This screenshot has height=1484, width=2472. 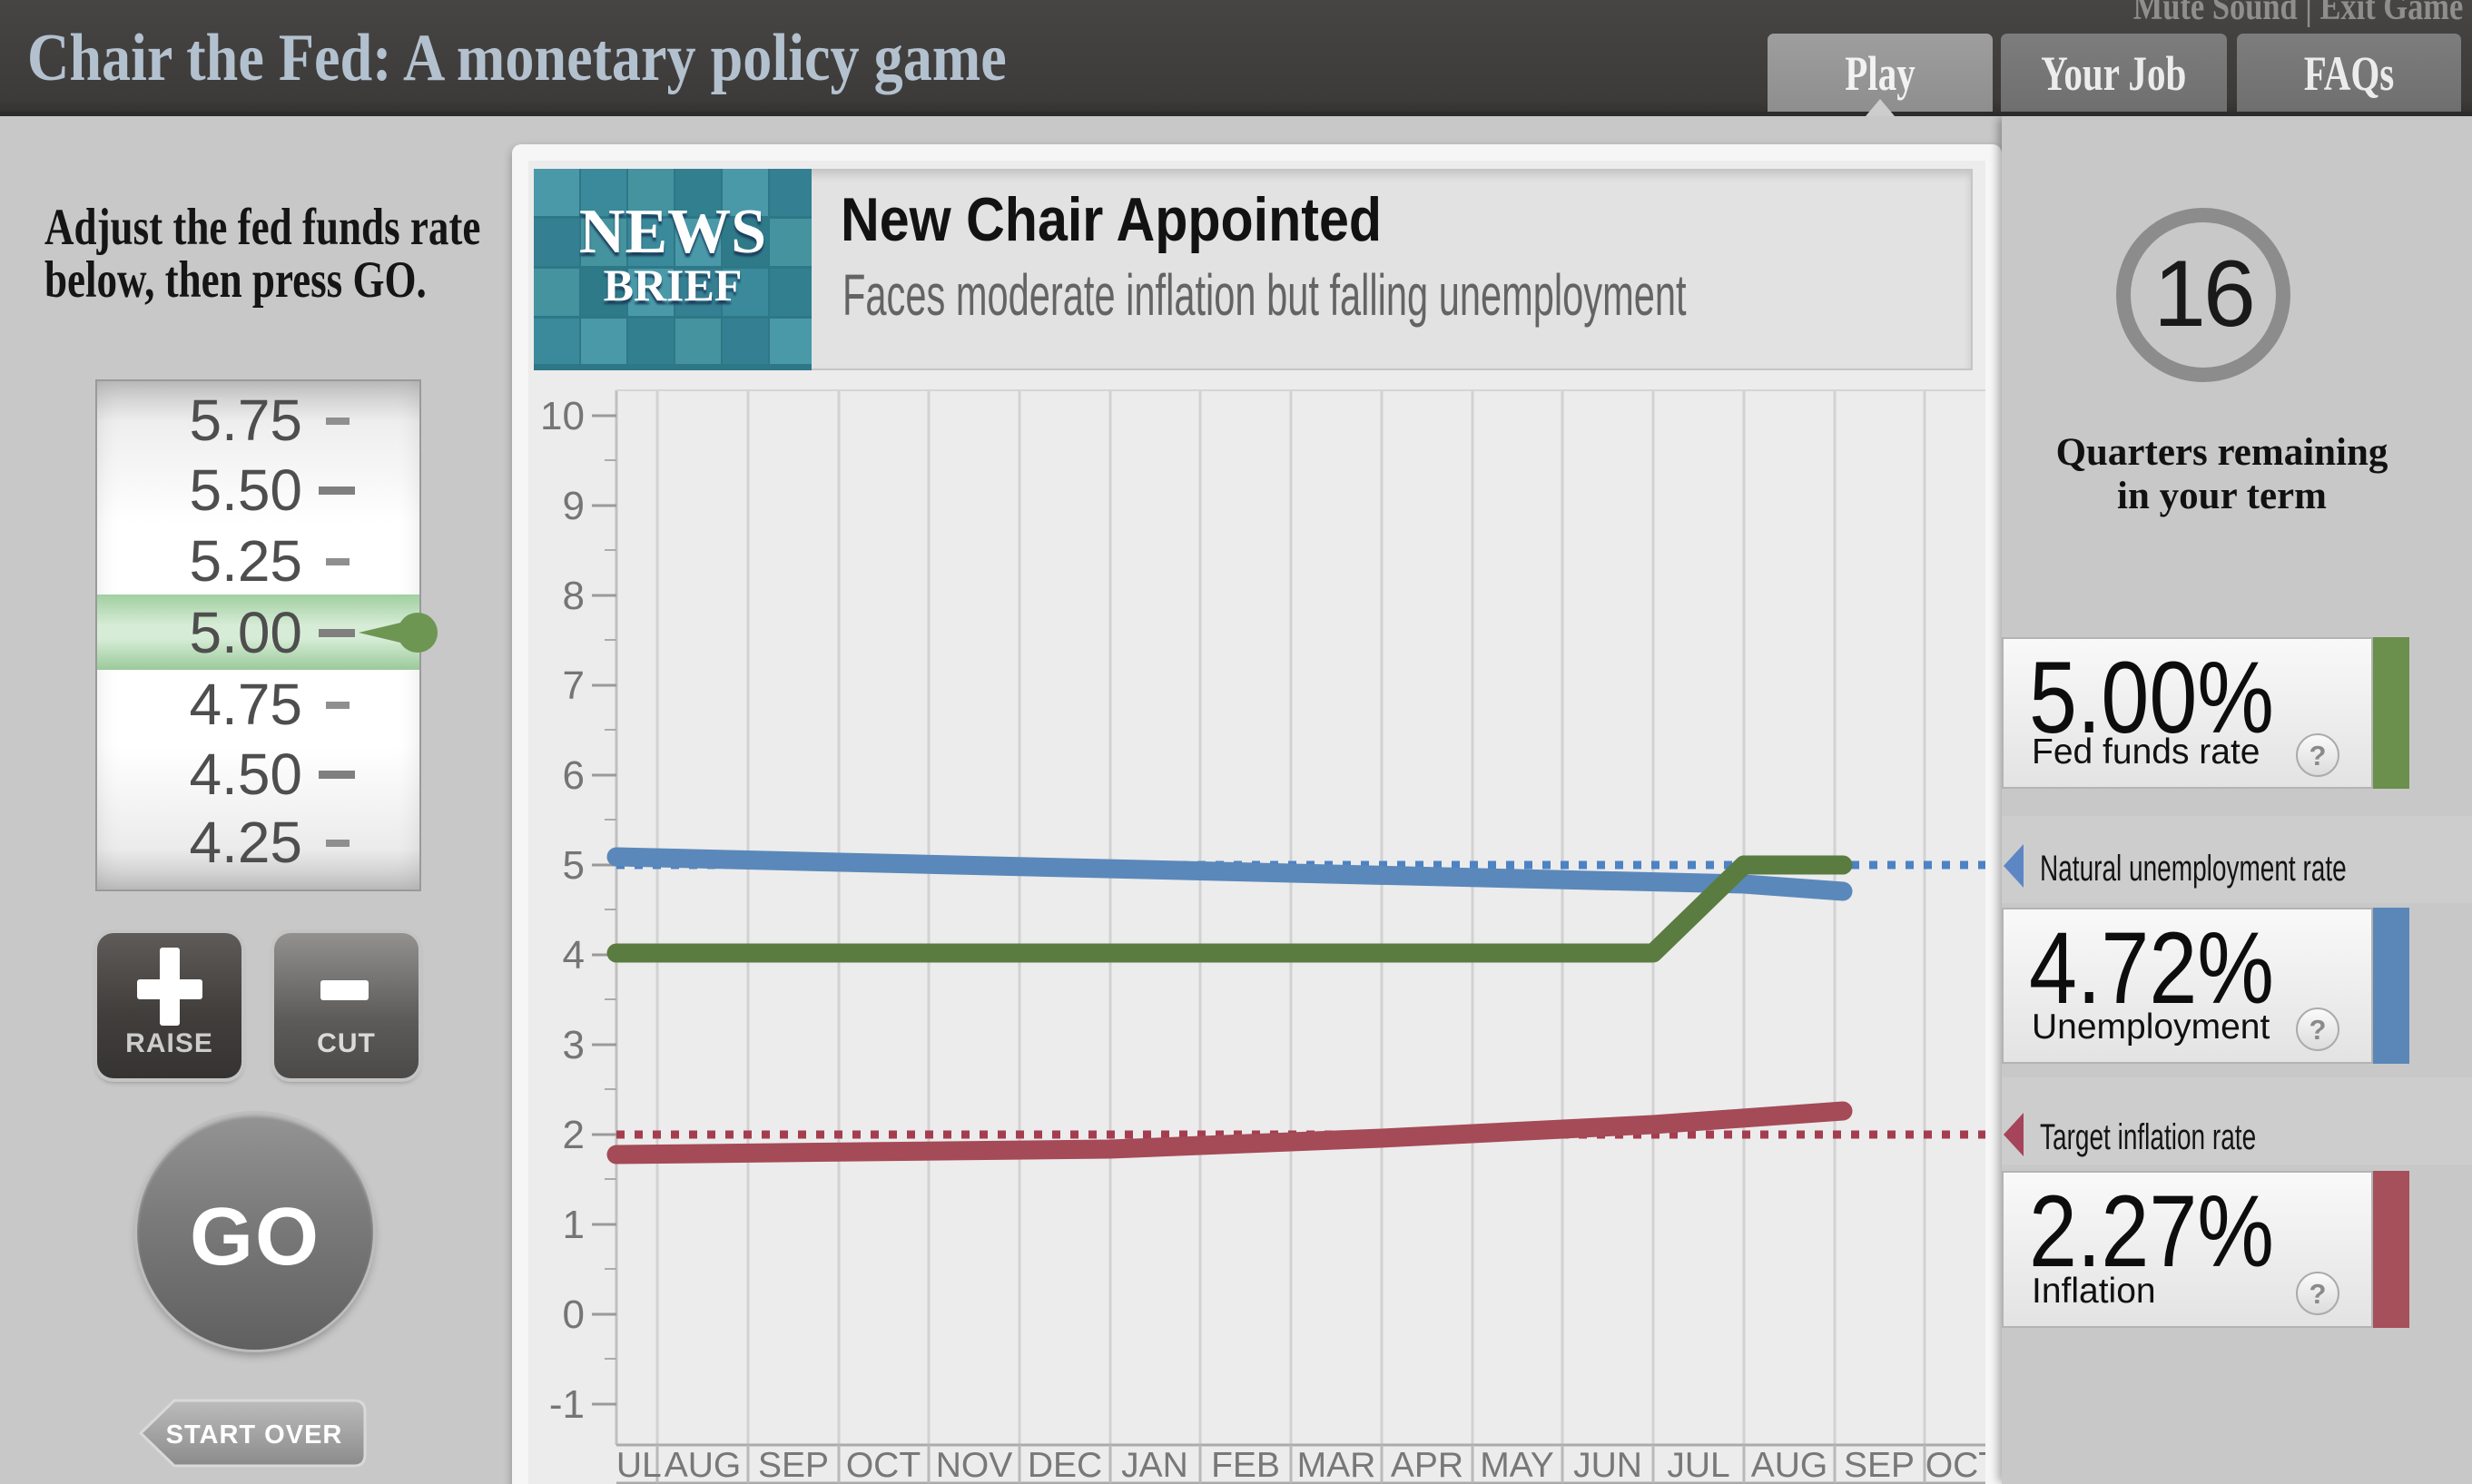 What do you see at coordinates (1245, 1465) in the screenshot?
I see `svg-text: FEB` at bounding box center [1245, 1465].